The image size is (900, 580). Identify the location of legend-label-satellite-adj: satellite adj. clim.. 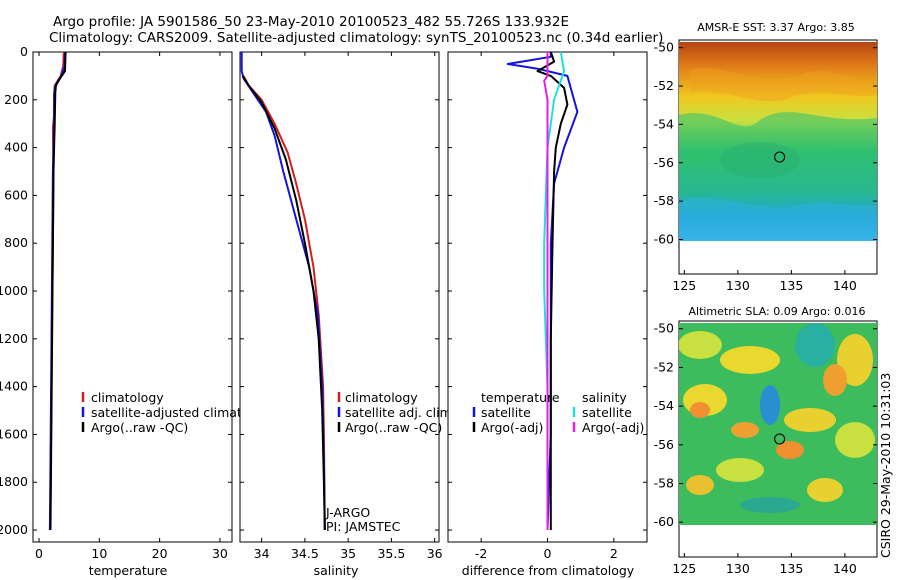
(400, 412).